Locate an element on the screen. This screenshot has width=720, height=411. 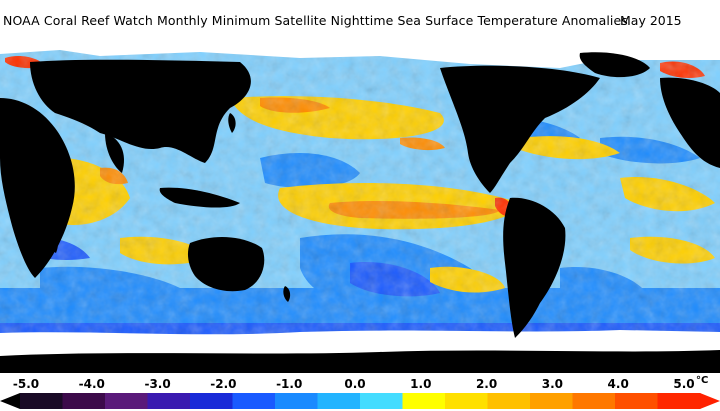
legend-tick-label: -3.0 is located at coordinates (157, 384).